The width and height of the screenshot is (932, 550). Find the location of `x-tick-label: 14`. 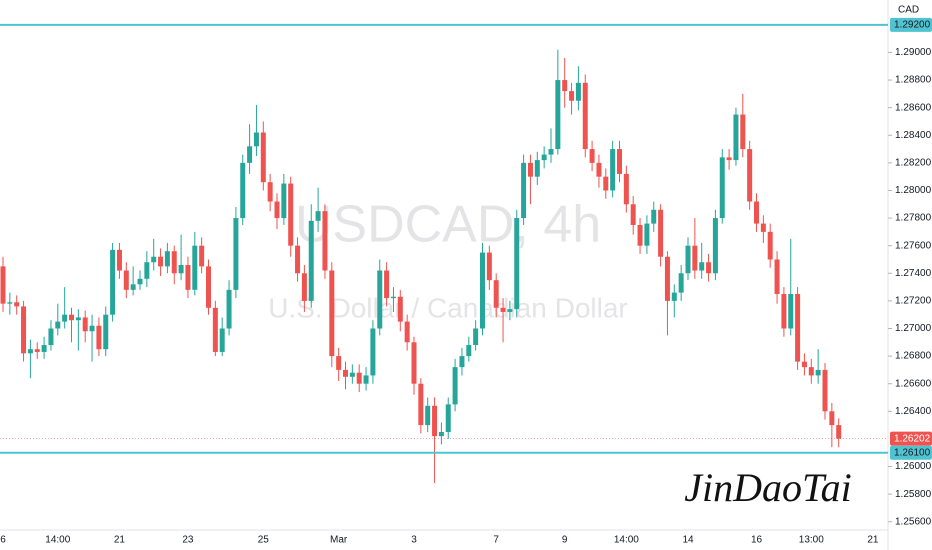

x-tick-label: 14 is located at coordinates (688, 540).